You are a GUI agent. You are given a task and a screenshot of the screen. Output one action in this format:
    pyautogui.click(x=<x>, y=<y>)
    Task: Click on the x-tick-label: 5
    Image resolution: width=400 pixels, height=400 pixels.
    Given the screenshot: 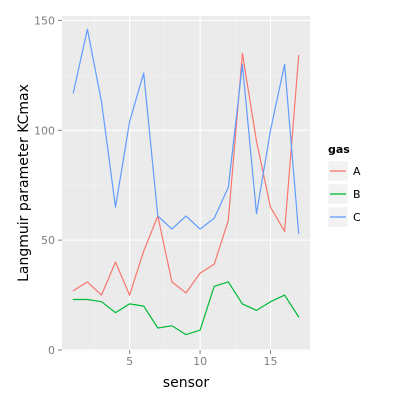 What is the action you would take?
    pyautogui.click(x=129, y=361)
    